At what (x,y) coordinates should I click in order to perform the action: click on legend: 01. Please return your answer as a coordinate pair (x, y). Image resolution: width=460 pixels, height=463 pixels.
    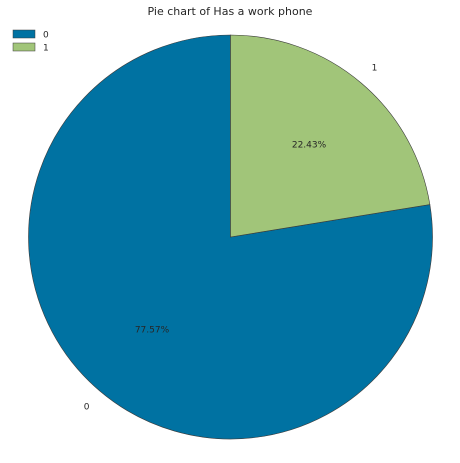
    Looking at the image, I should click on (30, 41).